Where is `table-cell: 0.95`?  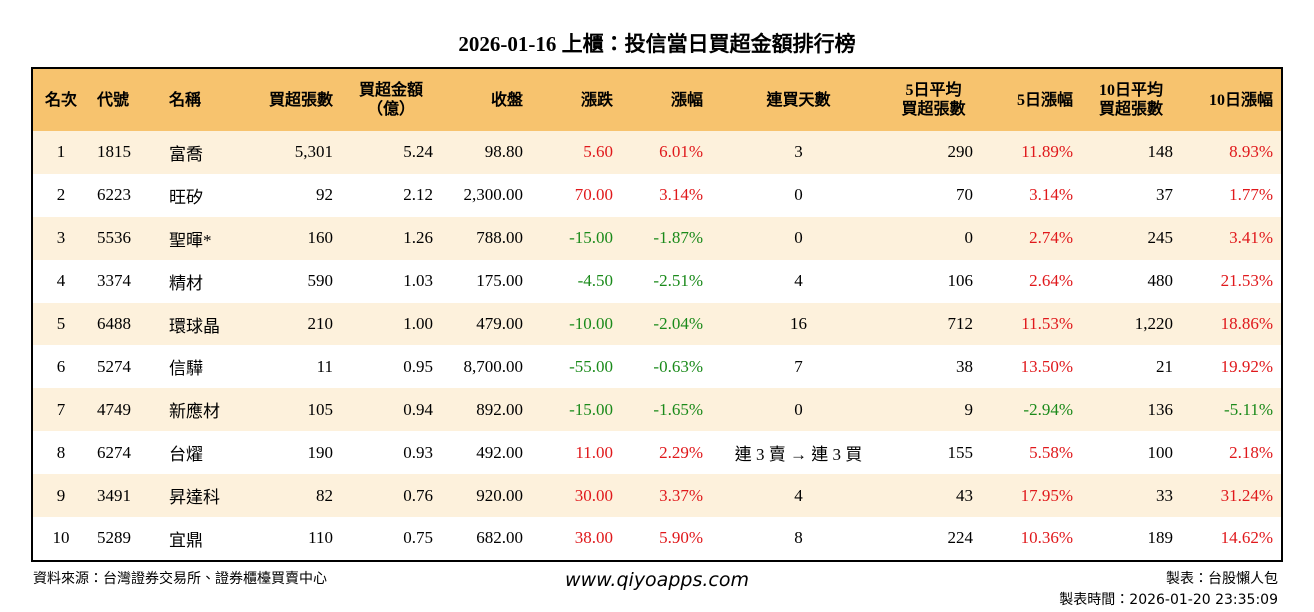 table-cell: 0.95 is located at coordinates (418, 366).